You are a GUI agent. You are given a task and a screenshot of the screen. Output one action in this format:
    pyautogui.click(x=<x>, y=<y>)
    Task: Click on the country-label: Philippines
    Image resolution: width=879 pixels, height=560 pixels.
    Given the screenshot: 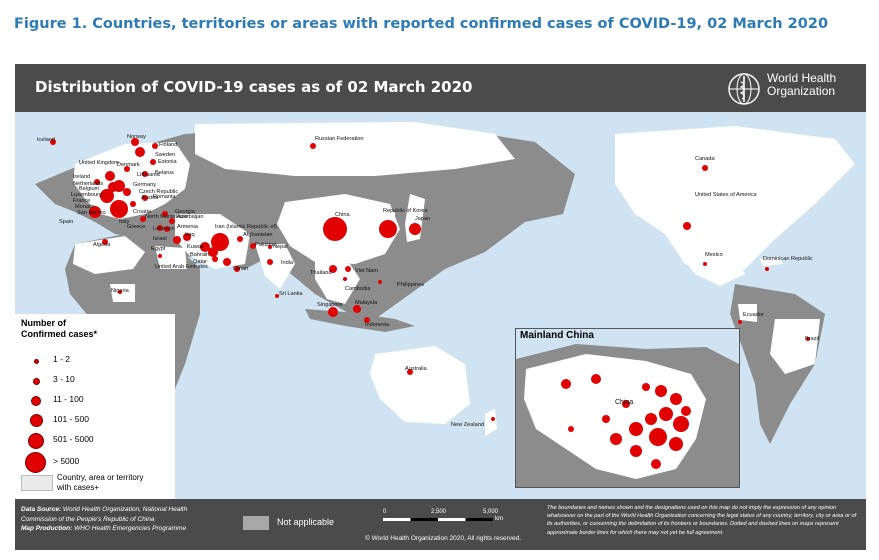 What is the action you would take?
    pyautogui.click(x=411, y=285)
    